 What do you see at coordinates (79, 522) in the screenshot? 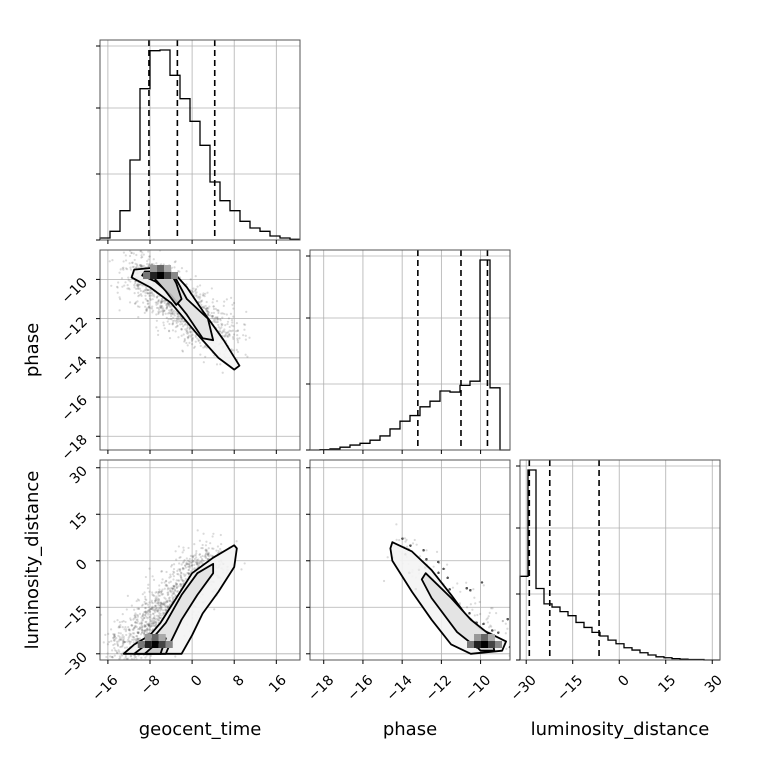
I see `y-tick-label: 15` at bounding box center [79, 522].